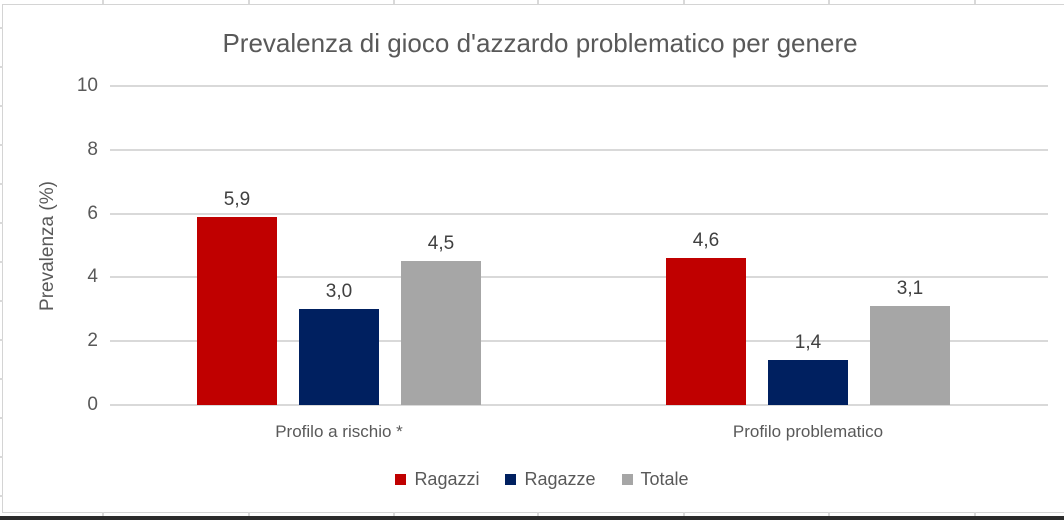 Image resolution: width=1064 pixels, height=520 pixels. Describe the element at coordinates (401, 479) in the screenshot. I see `legend-color-swatch-ragazzi` at that location.